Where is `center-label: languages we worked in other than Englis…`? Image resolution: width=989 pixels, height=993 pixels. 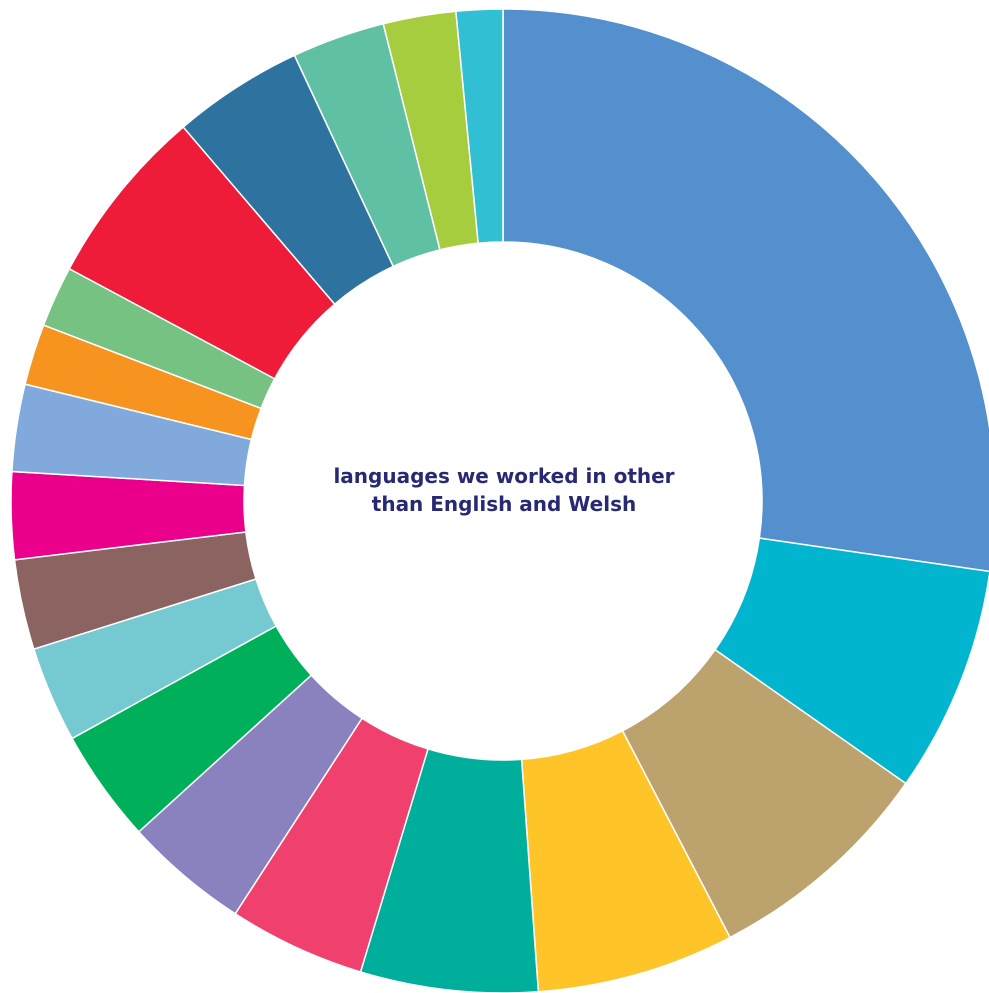 center-label: languages we worked in other than Englis… is located at coordinates (504, 490).